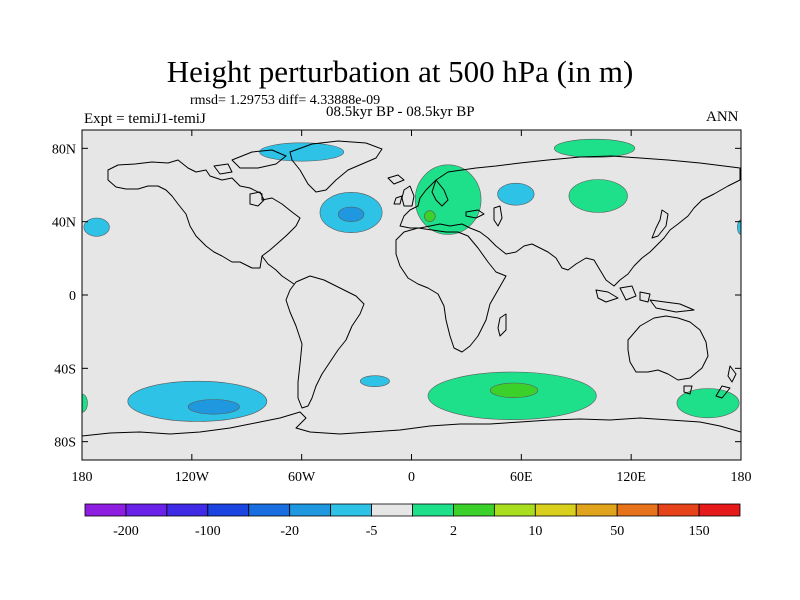  Describe the element at coordinates (516, 194) in the screenshot. I see `anomaly-central-asia-low` at that location.